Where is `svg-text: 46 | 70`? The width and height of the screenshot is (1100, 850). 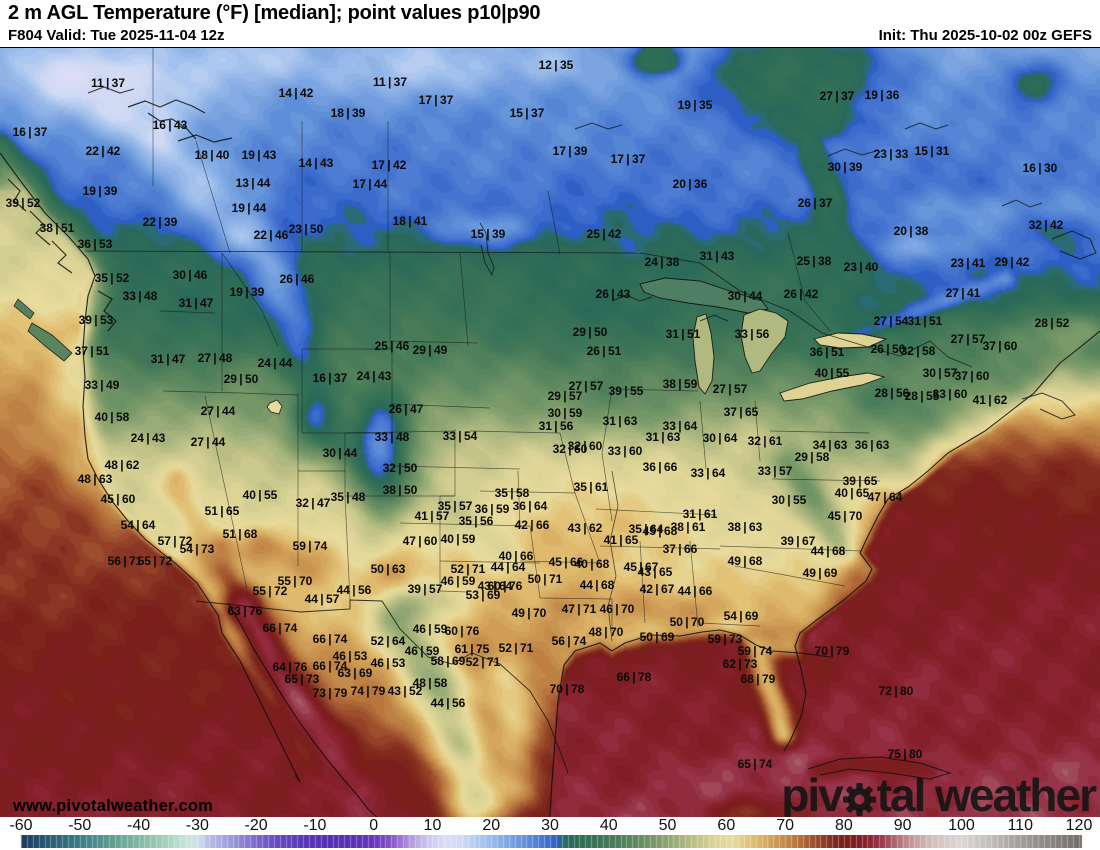 svg-text: 46 | 70 is located at coordinates (617, 609).